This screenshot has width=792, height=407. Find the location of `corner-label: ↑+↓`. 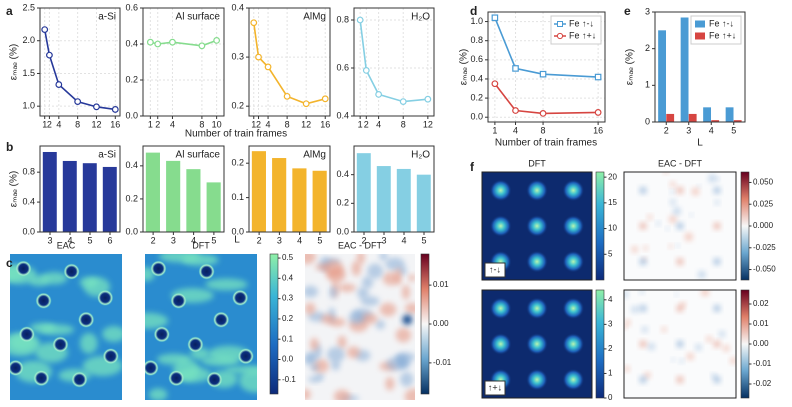

corner-label: ↑+↓ is located at coordinates (495, 387).